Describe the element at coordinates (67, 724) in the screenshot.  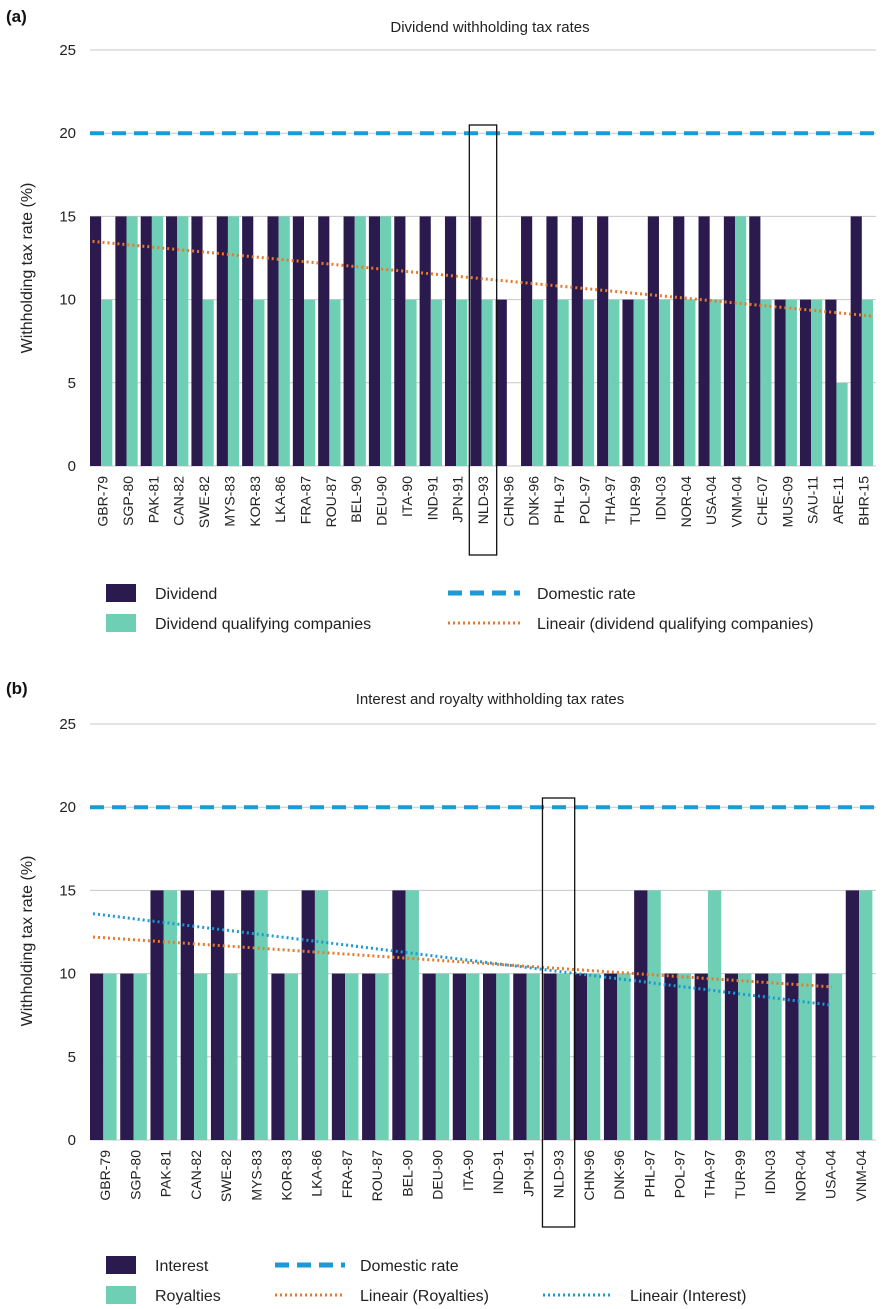
I see `y-tick-label: 25` at that location.